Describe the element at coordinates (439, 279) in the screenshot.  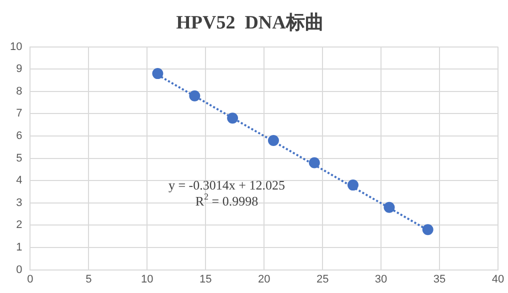
I see `x-tick-label: 35` at that location.